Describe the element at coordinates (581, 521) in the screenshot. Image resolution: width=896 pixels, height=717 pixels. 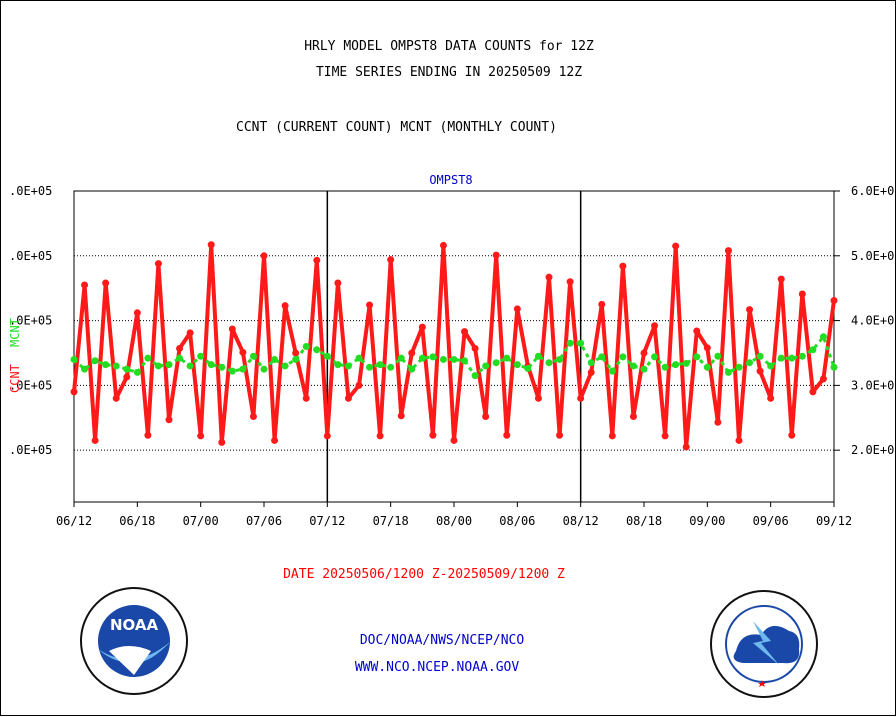
I see `x-tick-label: 08/12` at that location.